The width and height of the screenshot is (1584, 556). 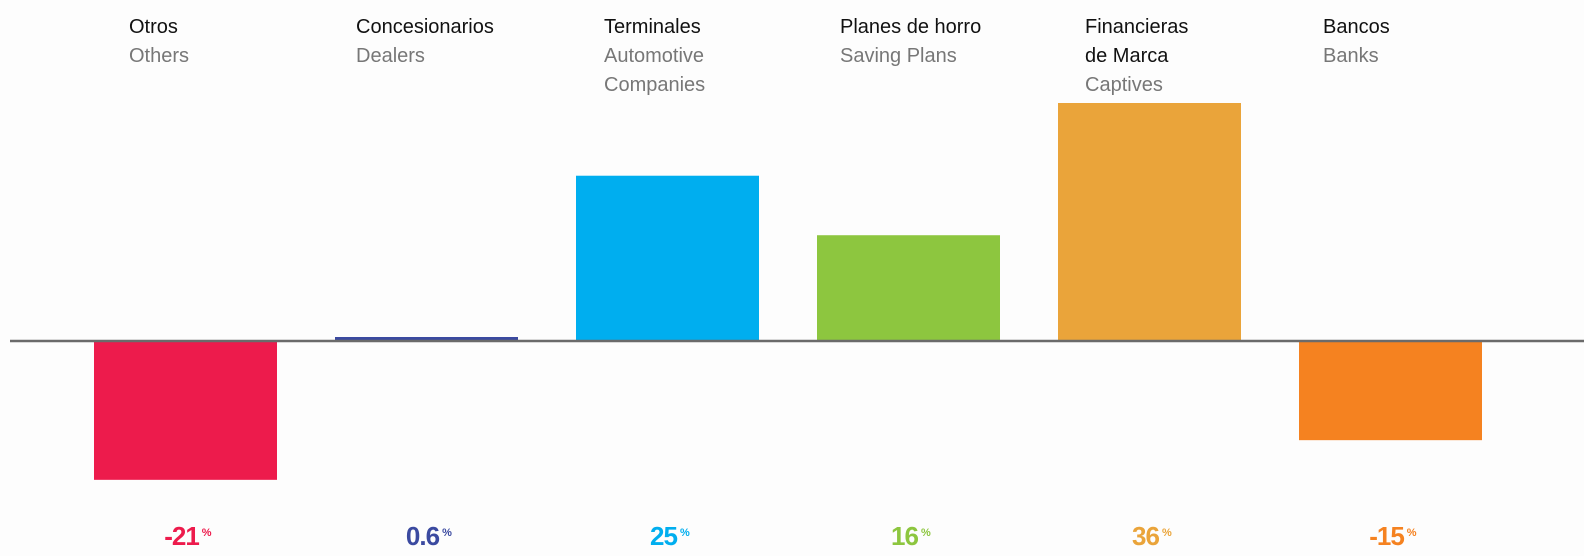 I want to click on category-label-en: Saving Plans, so click(x=898, y=56).